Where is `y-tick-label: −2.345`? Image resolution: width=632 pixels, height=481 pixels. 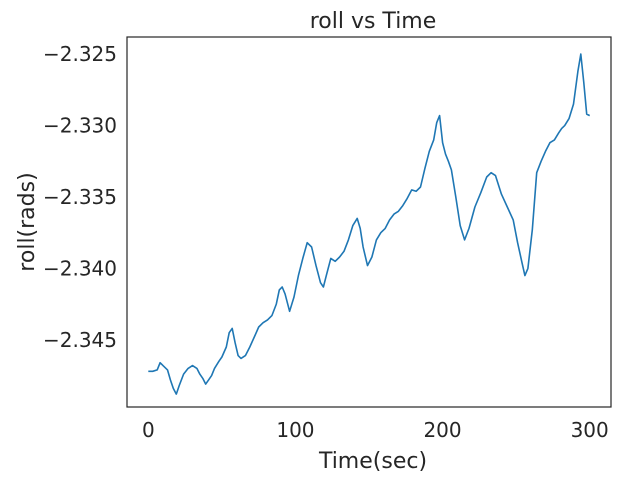
y-tick-label: −2.345 is located at coordinates (80, 340).